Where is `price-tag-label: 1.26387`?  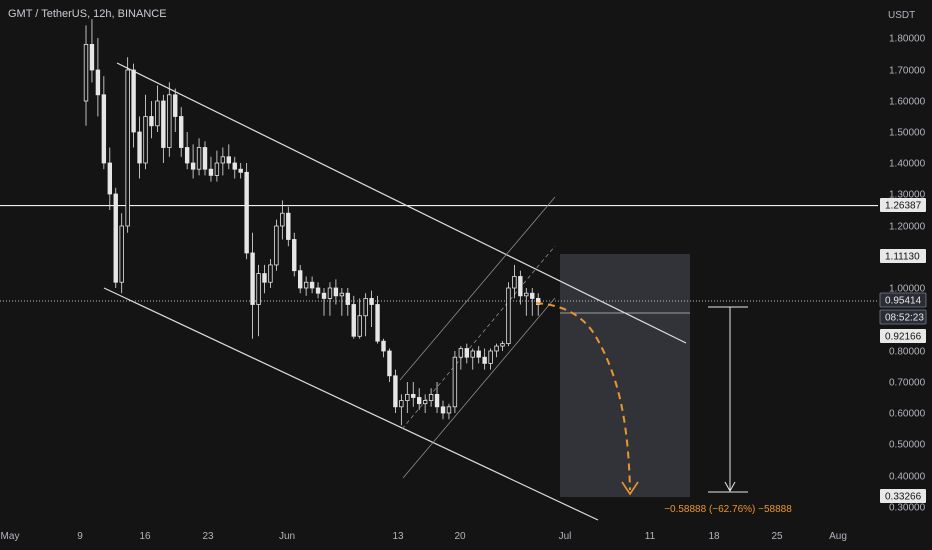
price-tag-label: 1.26387 is located at coordinates (903, 206).